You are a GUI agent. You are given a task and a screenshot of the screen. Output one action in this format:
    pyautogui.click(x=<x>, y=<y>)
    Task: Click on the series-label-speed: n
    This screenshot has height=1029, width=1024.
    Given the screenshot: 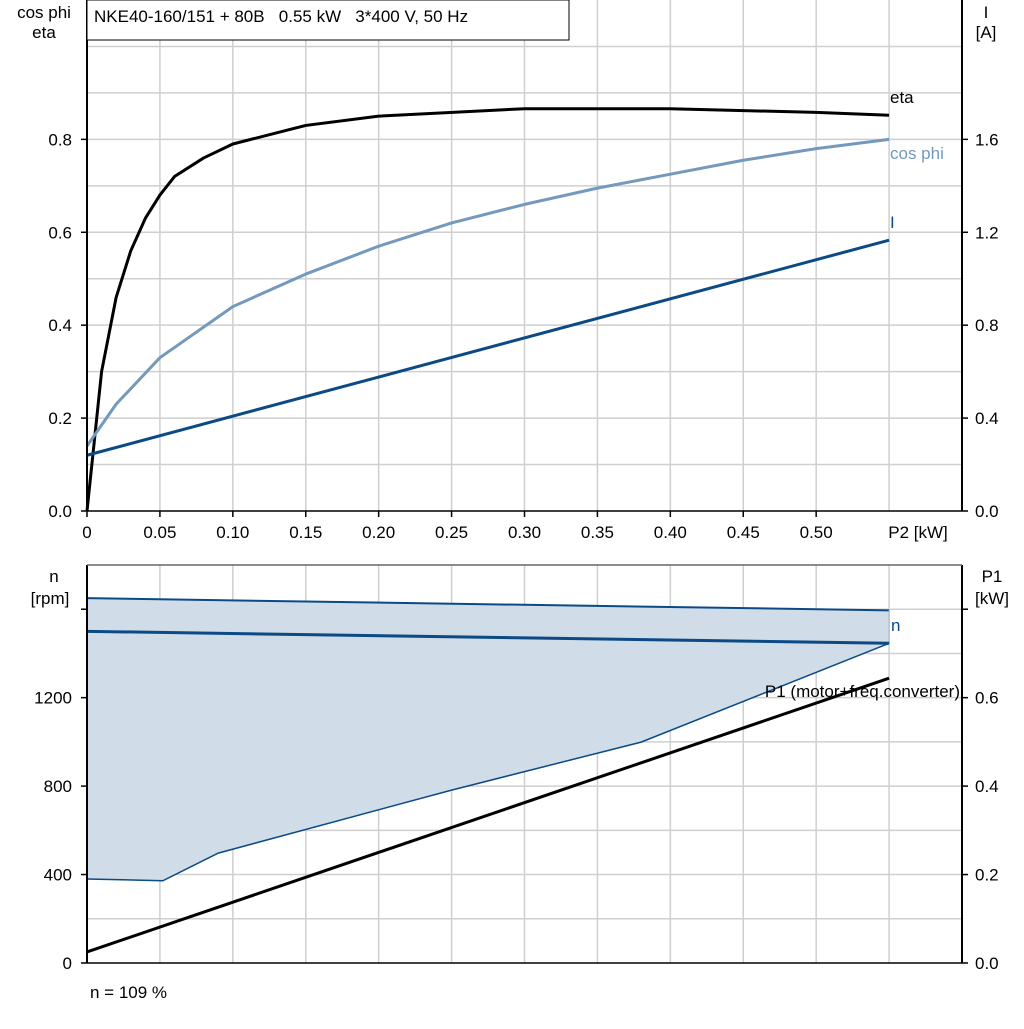 What is the action you would take?
    pyautogui.click(x=895, y=625)
    